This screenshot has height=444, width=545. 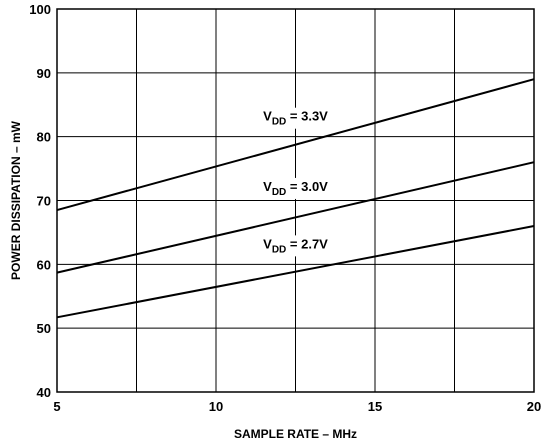 I want to click on x-axis-title: SAMPLE RATE – MHz, so click(x=295, y=434).